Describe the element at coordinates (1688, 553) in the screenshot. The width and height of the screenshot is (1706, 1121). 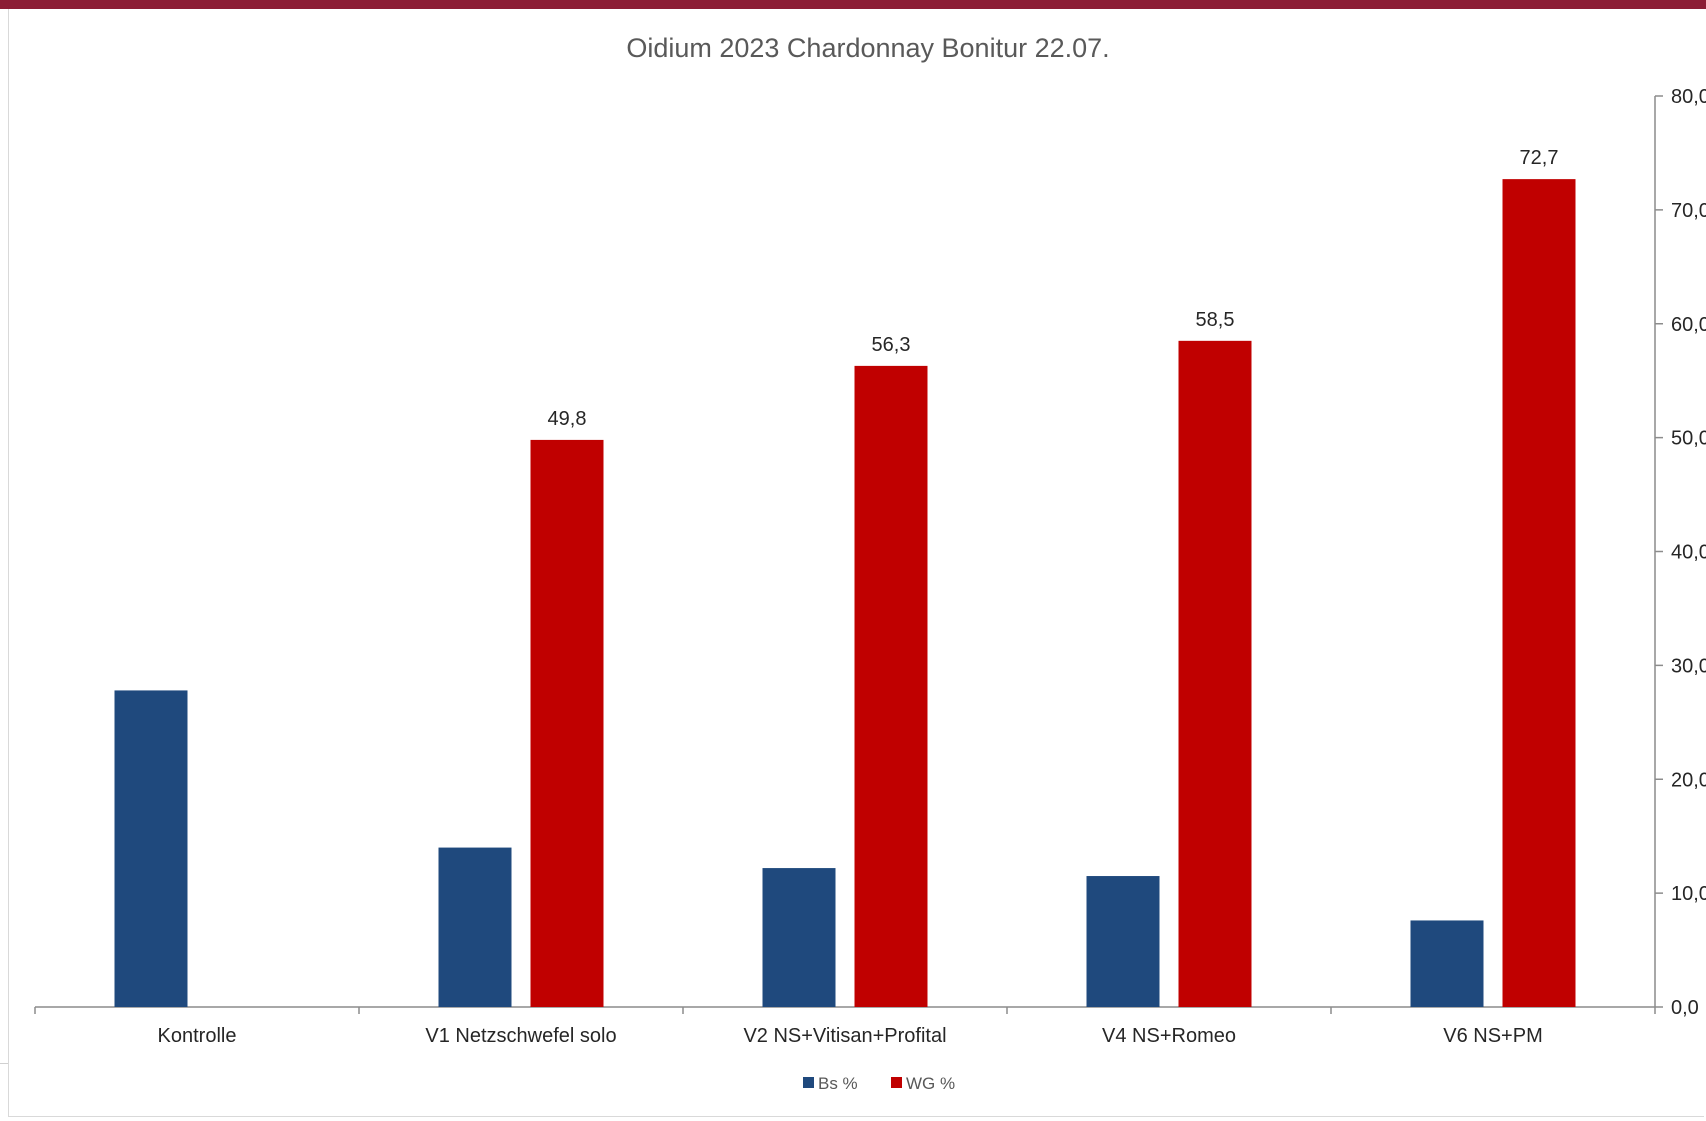
I see `y-tick-label: 40,0` at that location.